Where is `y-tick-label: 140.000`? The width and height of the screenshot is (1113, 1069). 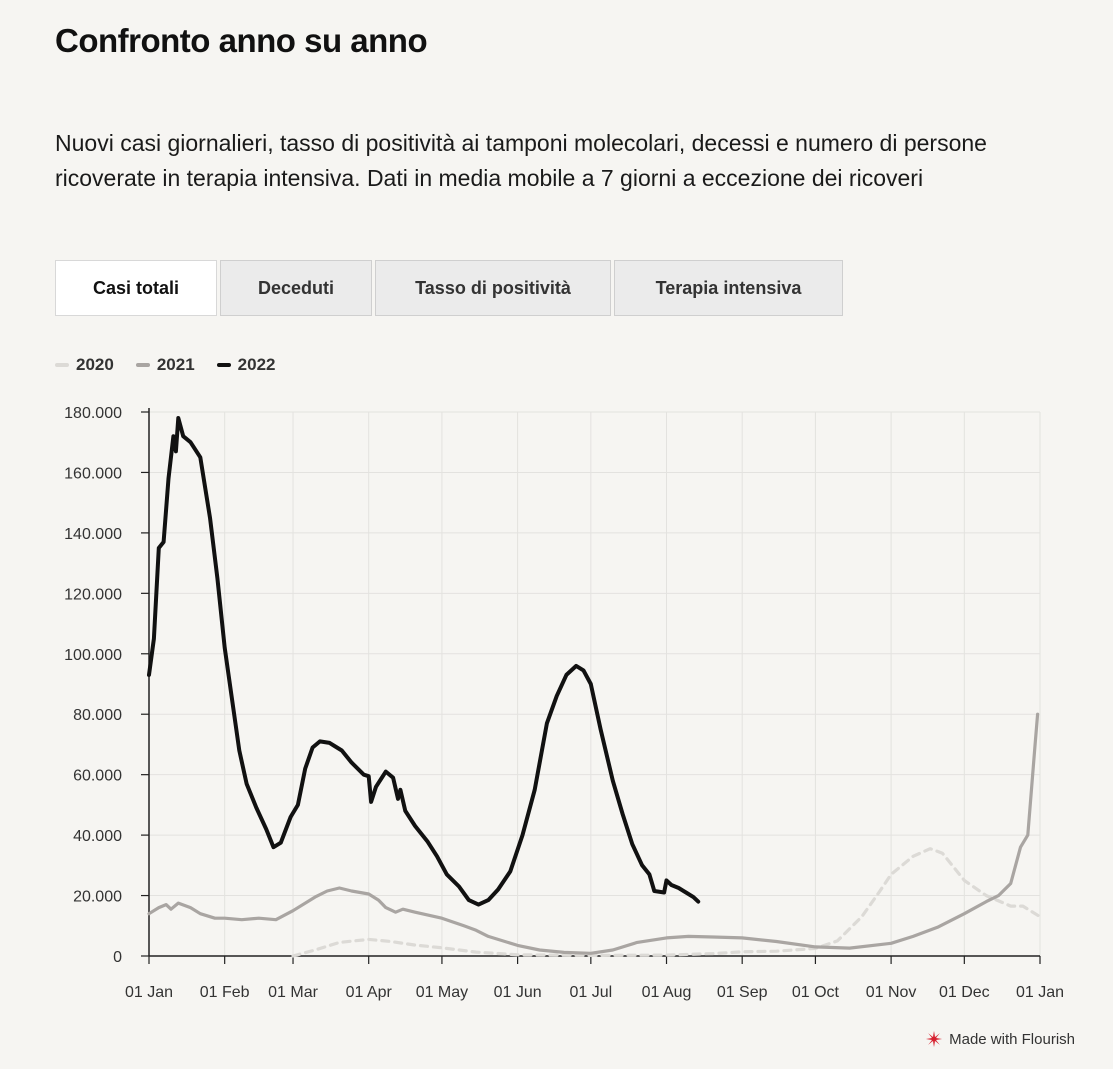
y-tick-label: 140.000 is located at coordinates (93, 534).